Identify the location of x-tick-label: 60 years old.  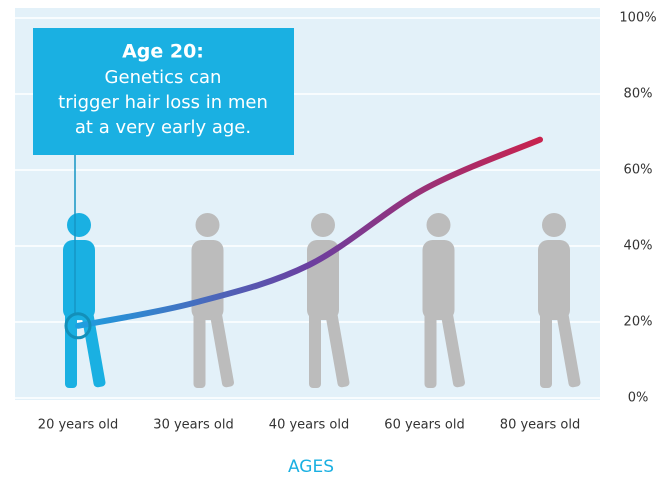
(424, 425).